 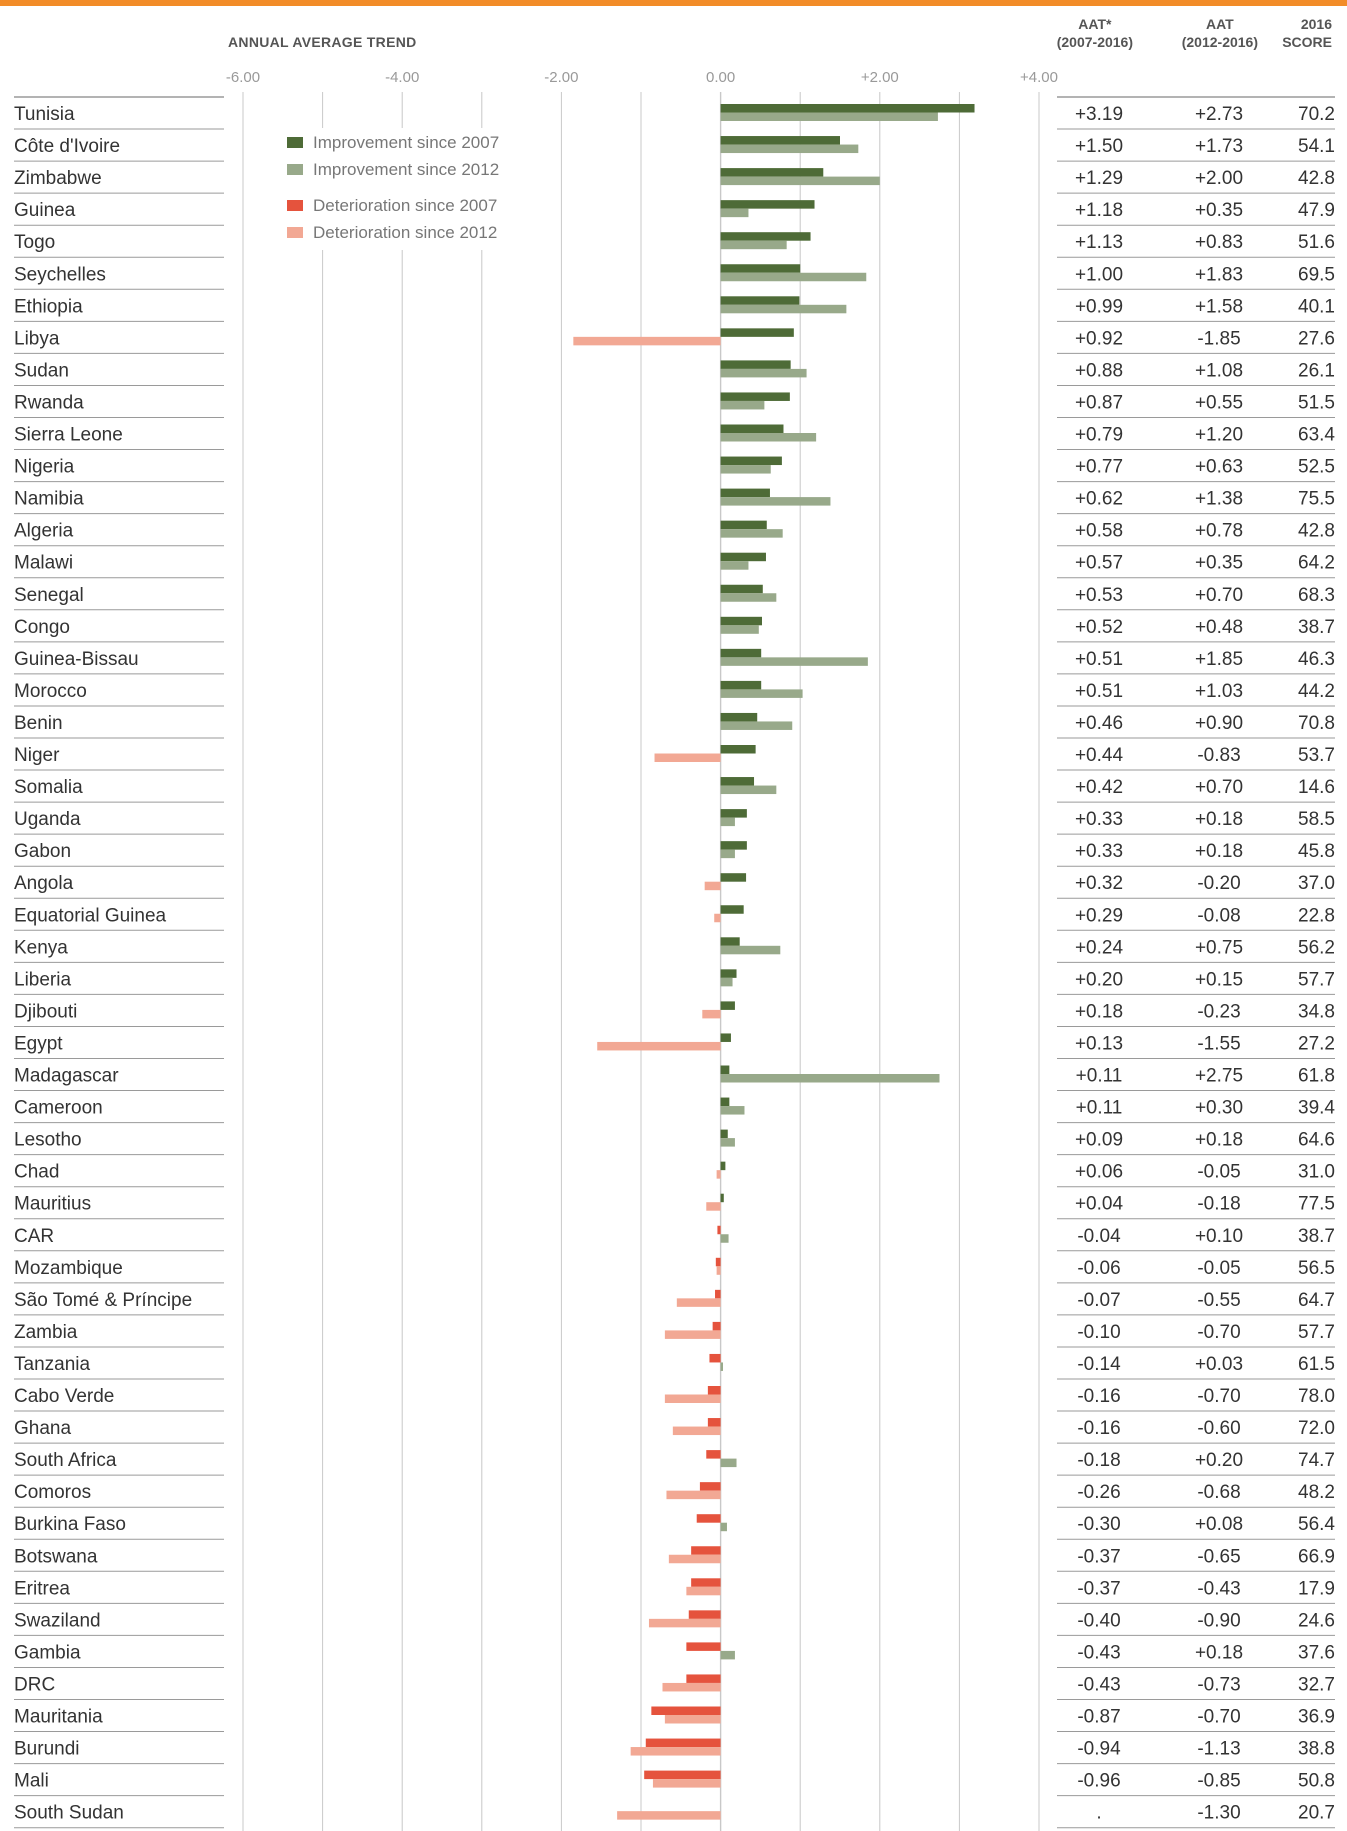 What do you see at coordinates (295, 232) in the screenshot?
I see `legend-swatch` at bounding box center [295, 232].